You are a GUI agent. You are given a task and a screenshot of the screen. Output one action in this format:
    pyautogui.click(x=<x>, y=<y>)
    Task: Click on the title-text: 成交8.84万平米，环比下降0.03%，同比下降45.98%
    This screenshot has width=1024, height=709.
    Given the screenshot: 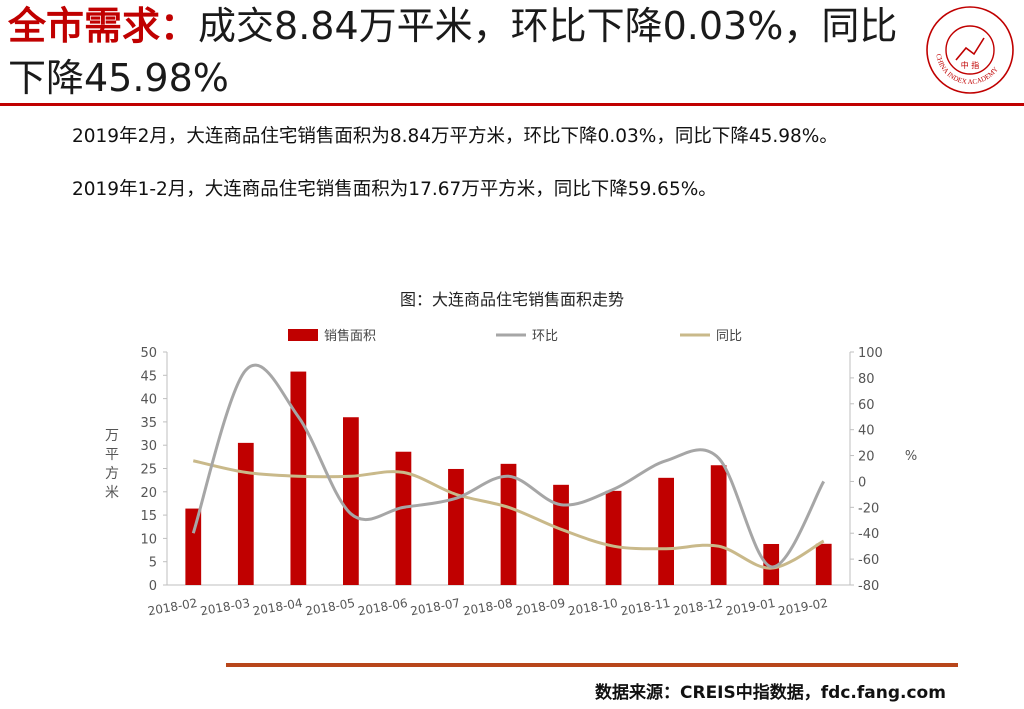 What is the action you would take?
    pyautogui.click(x=453, y=52)
    